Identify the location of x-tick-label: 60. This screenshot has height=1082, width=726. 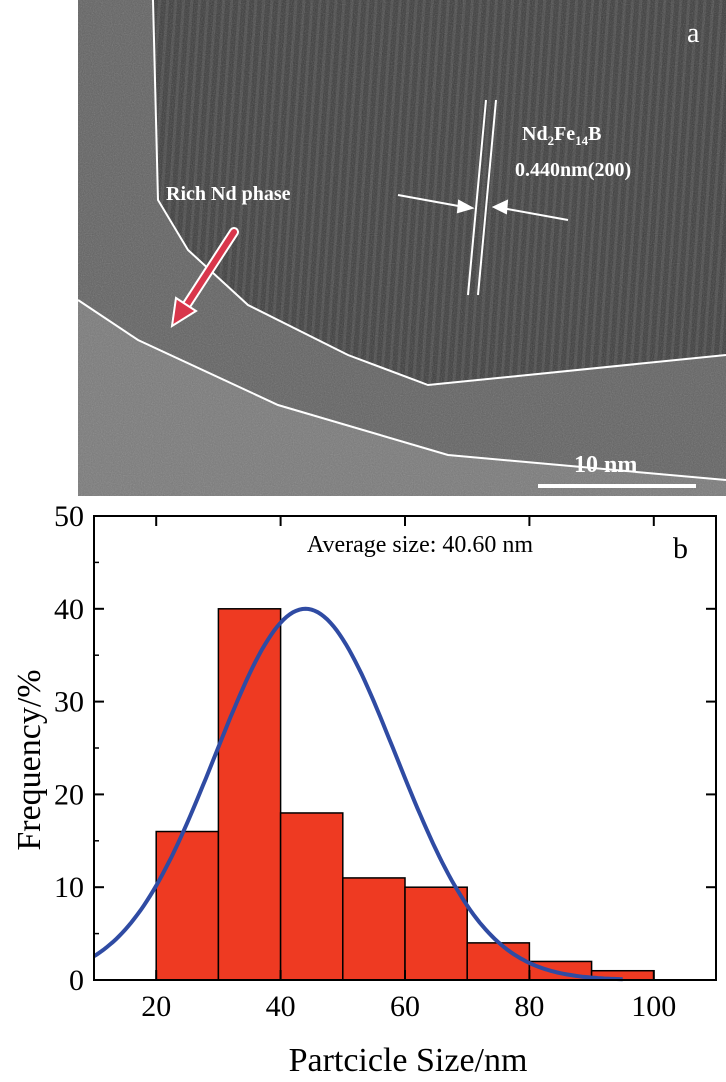
(405, 1006).